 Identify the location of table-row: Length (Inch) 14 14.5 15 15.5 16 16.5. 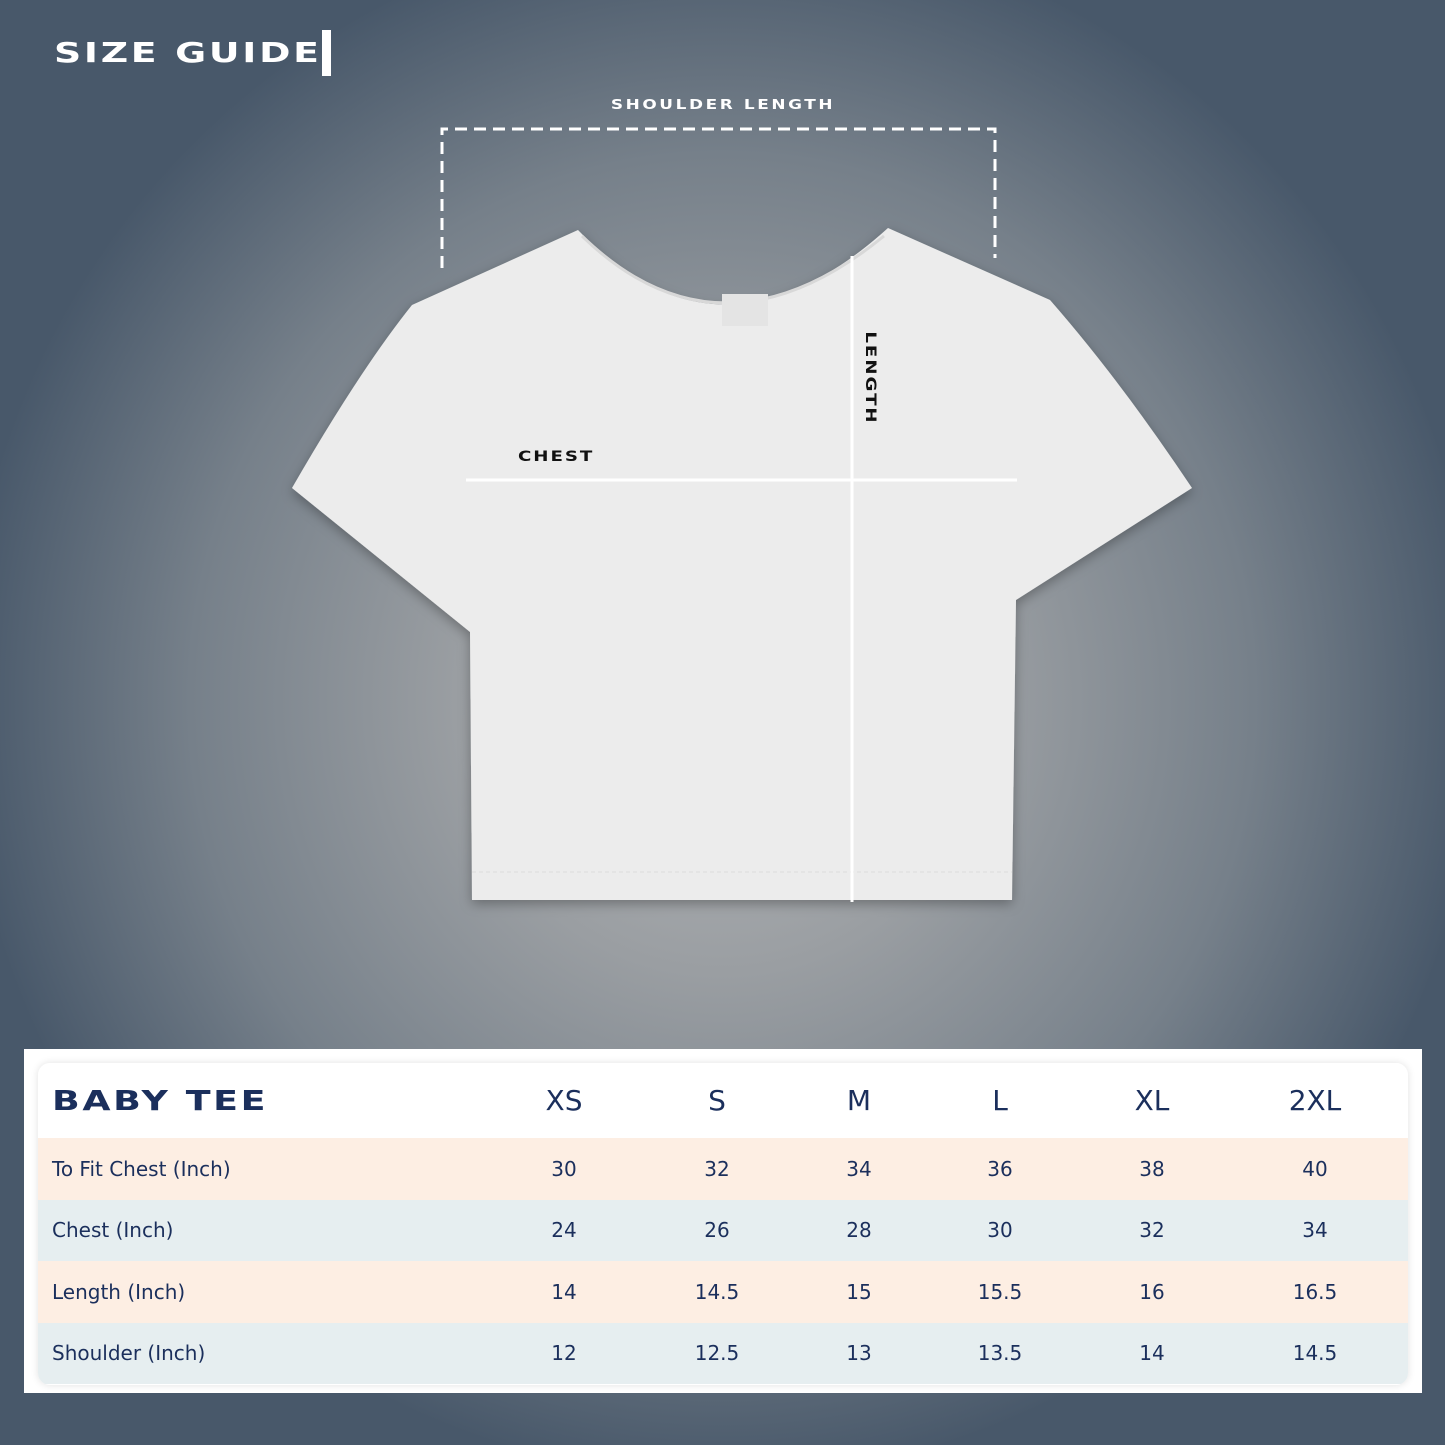
(723, 1292).